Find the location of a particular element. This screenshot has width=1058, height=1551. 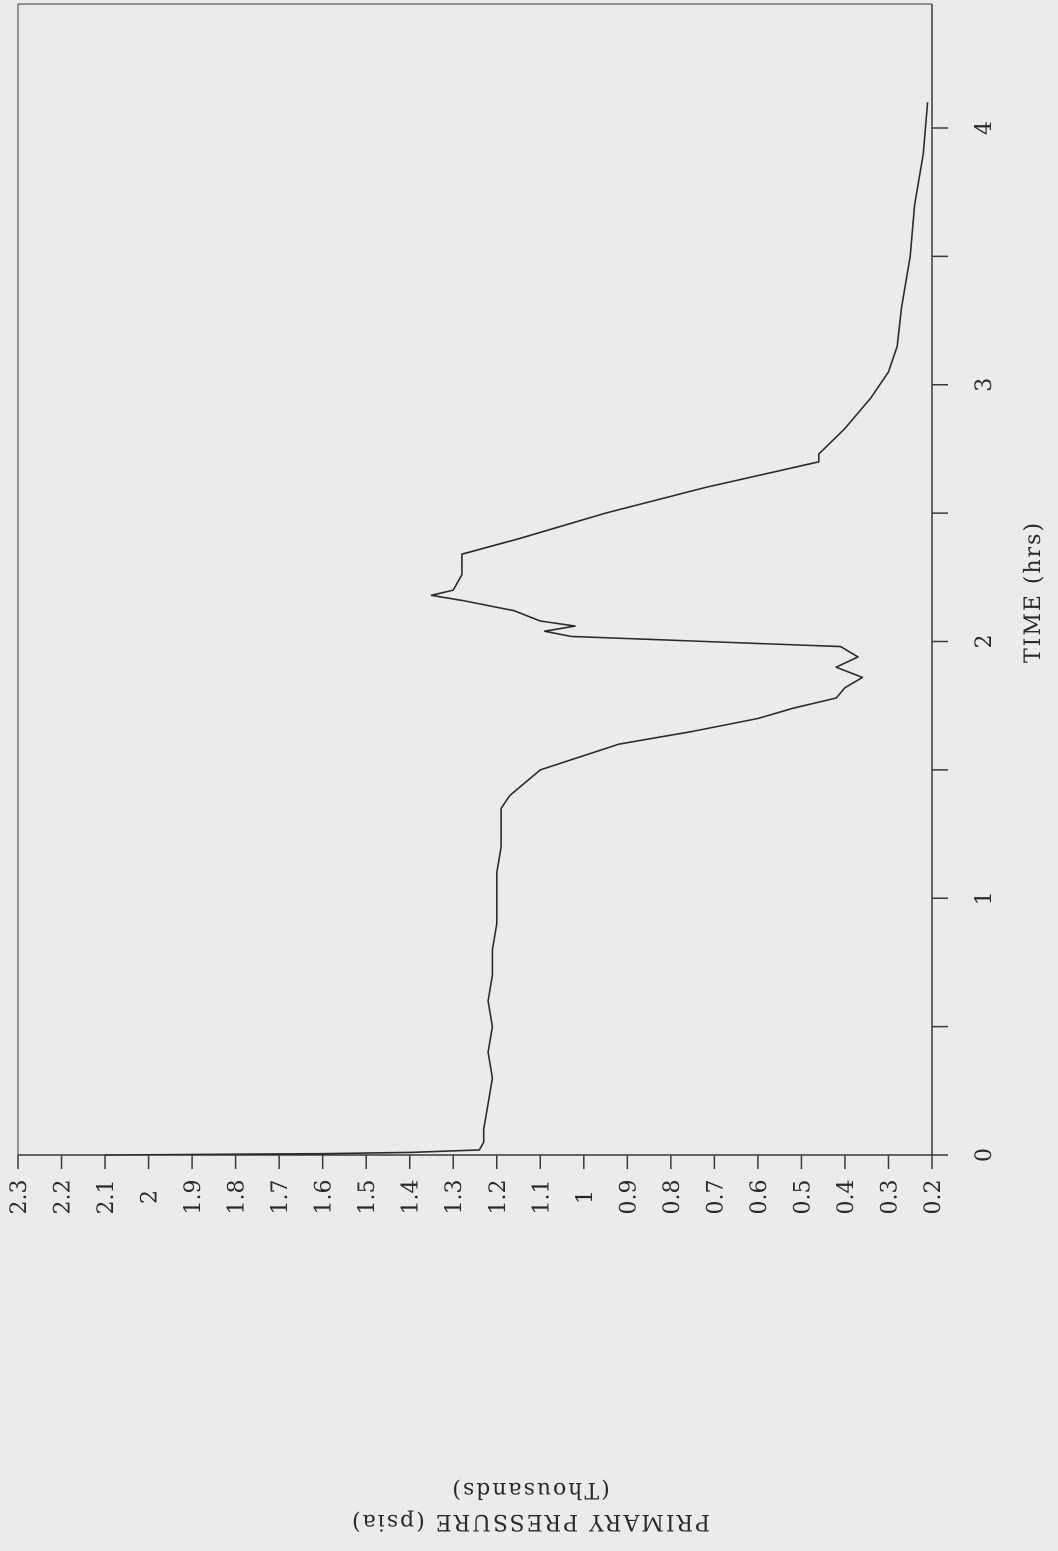

pressure-tick-label: 1.4 is located at coordinates (411, 1197).